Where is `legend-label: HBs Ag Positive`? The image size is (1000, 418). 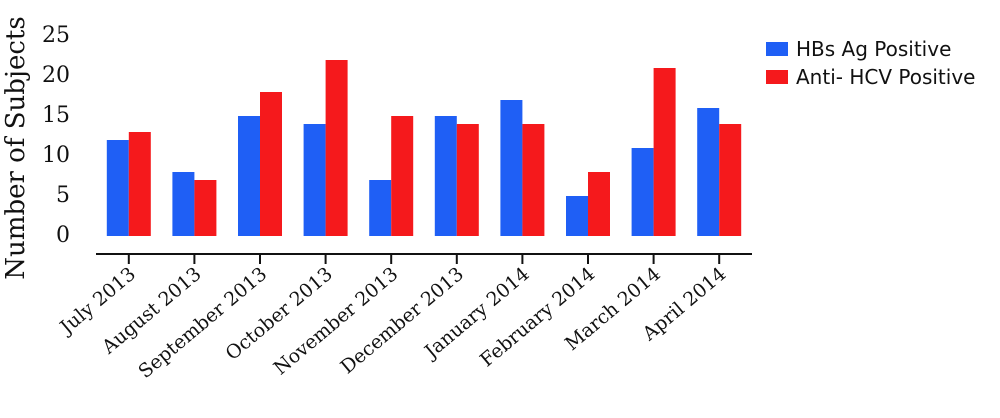
legend-label: HBs Ag Positive is located at coordinates (873, 49).